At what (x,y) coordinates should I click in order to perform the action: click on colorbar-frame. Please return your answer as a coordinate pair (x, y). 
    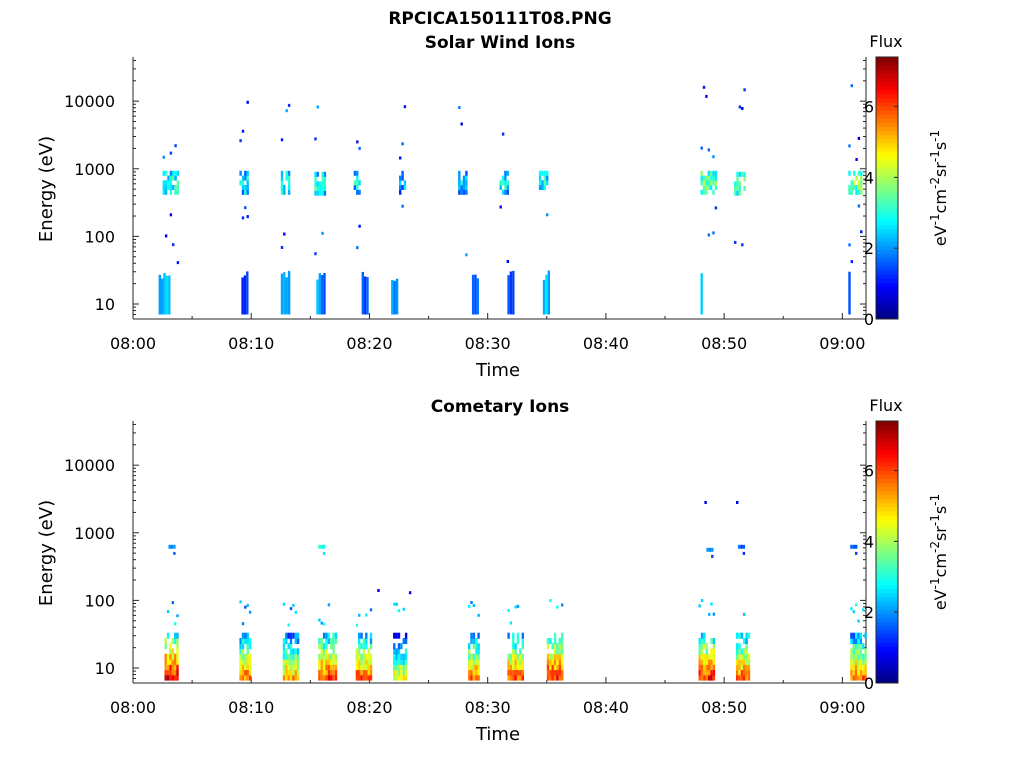
    Looking at the image, I should click on (887, 188).